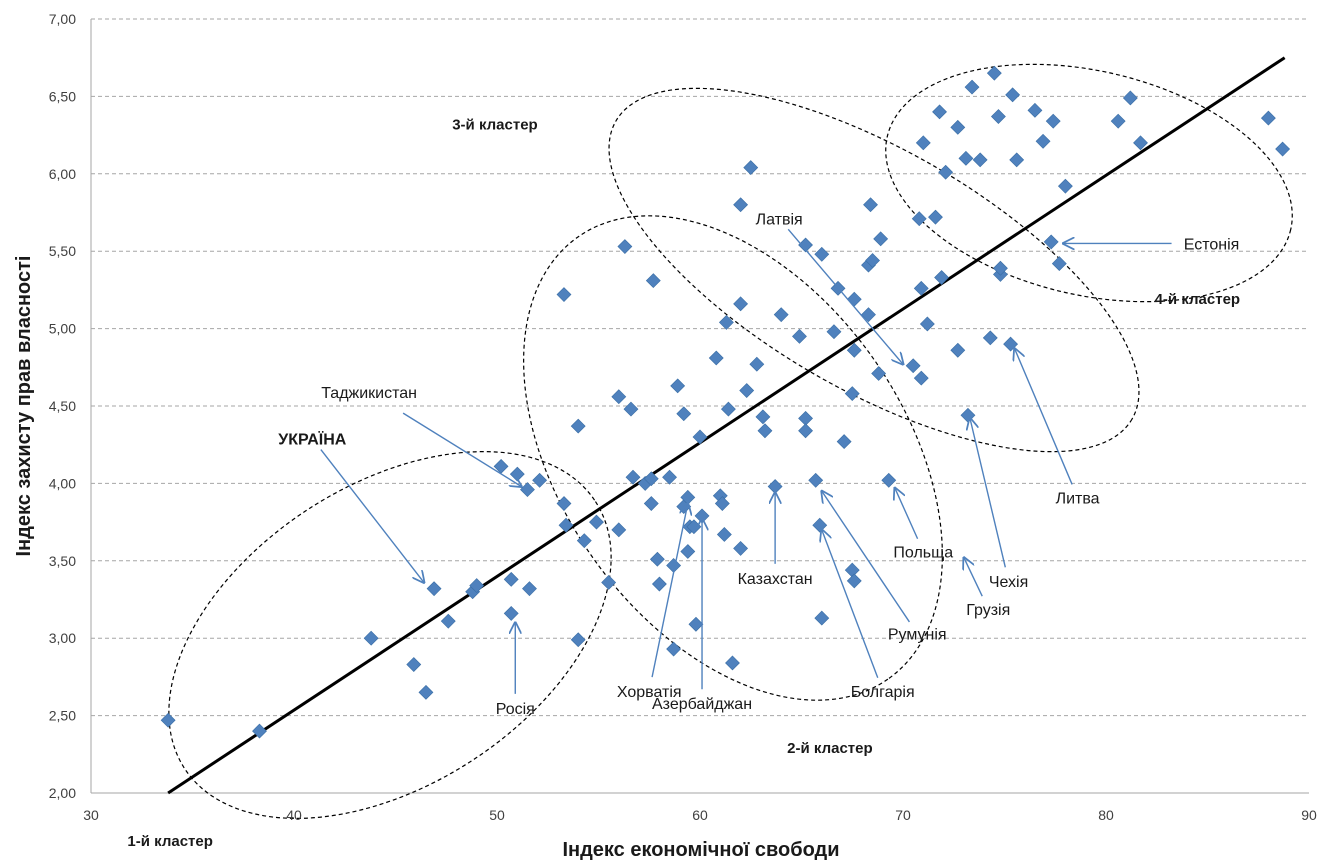  I want to click on cluster-1-ellipse, so click(390, 635).